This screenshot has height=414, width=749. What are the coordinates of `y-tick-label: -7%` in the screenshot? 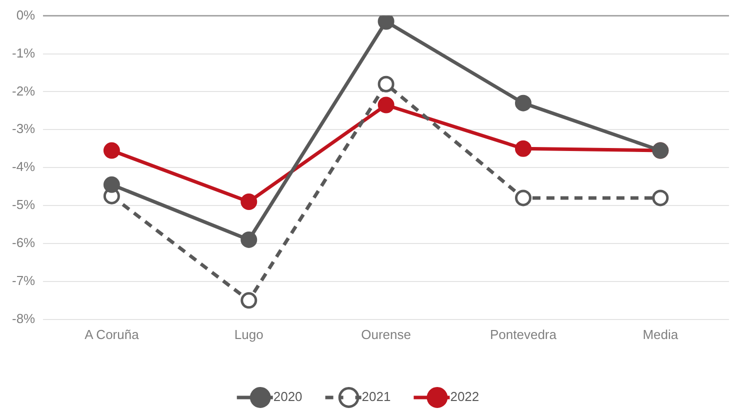 It's located at (24, 280).